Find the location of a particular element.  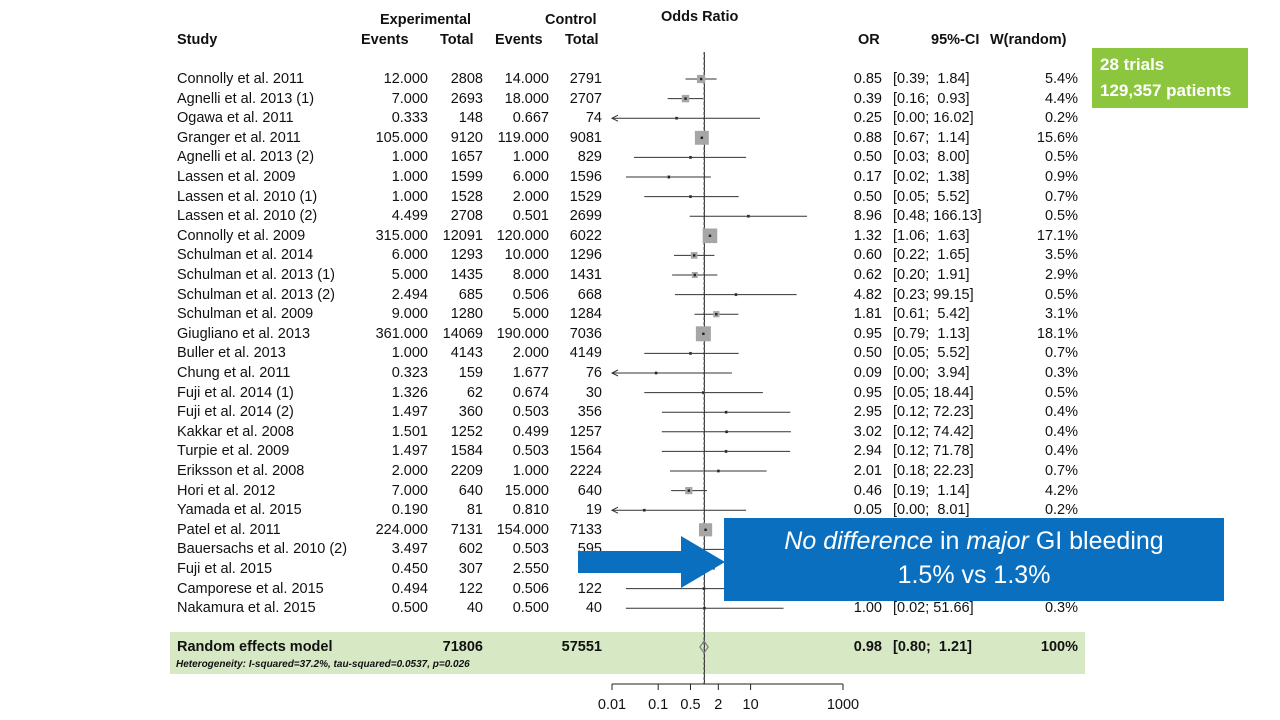

row-ci: [0.02; 1.38] is located at coordinates (931, 177).